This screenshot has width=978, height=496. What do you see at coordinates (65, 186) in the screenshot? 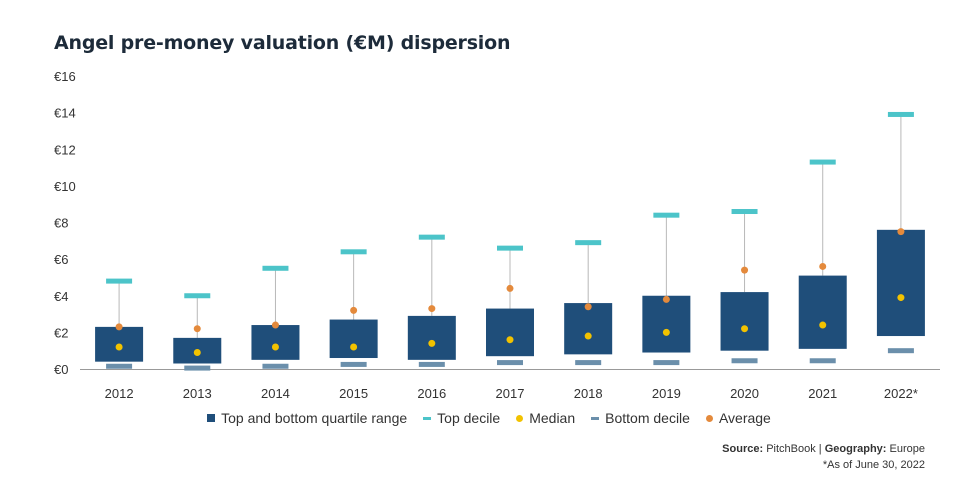
I see `y-tick-label: €10` at bounding box center [65, 186].